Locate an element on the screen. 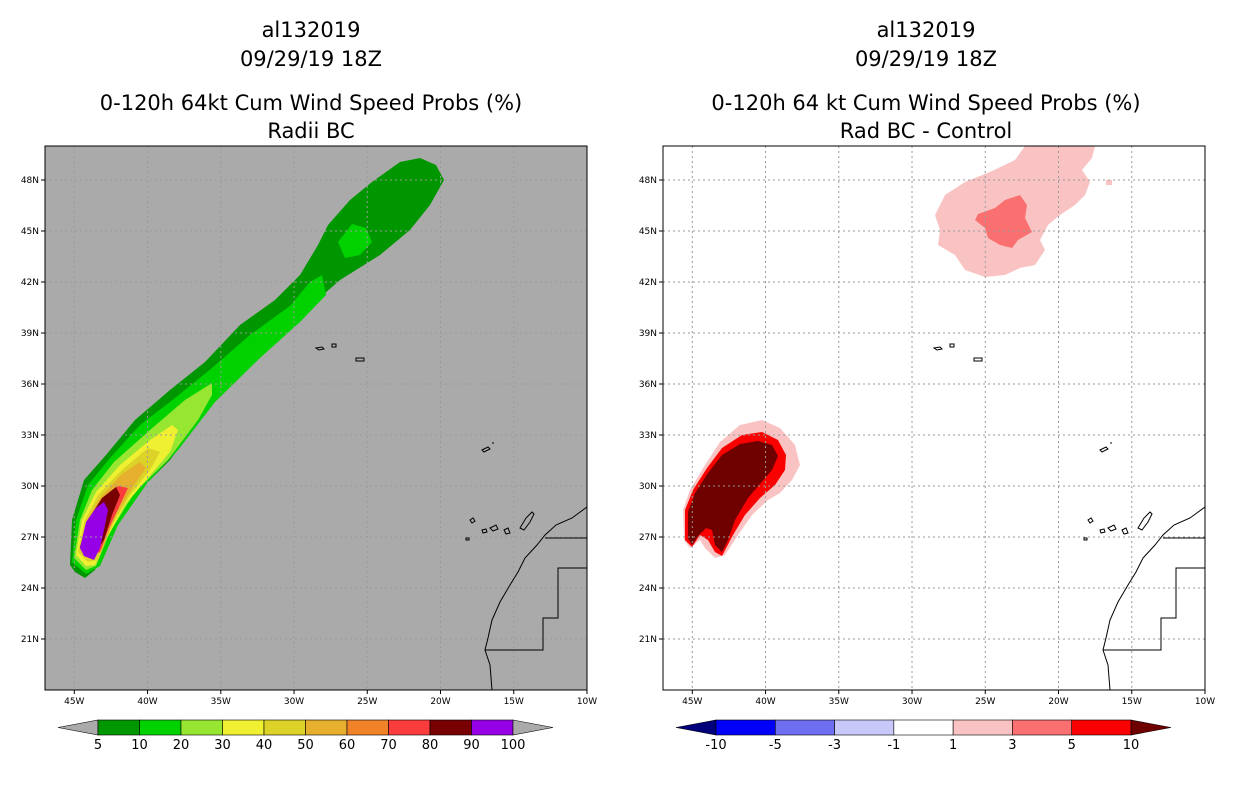 This screenshot has height=800, width=1236. right-y-tick-label: 24N is located at coordinates (648, 589).